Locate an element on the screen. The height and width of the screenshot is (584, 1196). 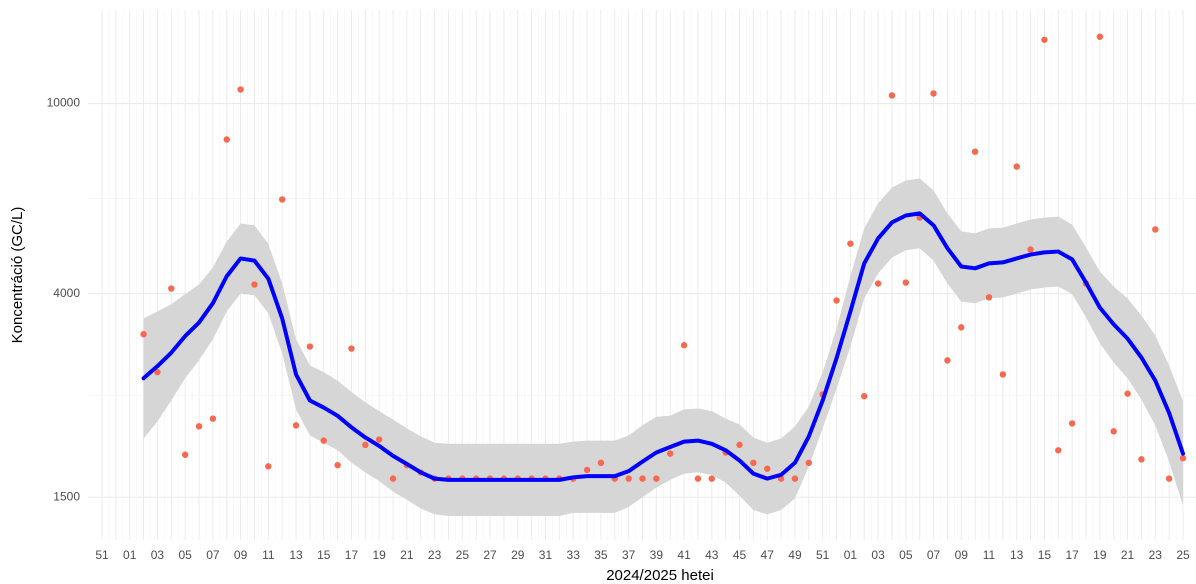
x-tick-label: 35 is located at coordinates (601, 555).